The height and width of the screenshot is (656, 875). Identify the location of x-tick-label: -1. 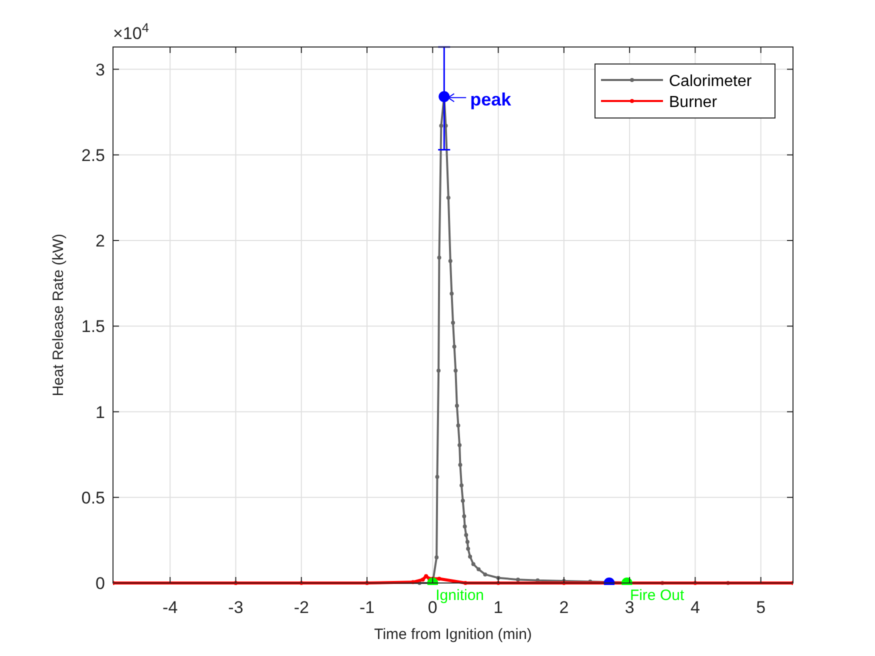
(367, 607).